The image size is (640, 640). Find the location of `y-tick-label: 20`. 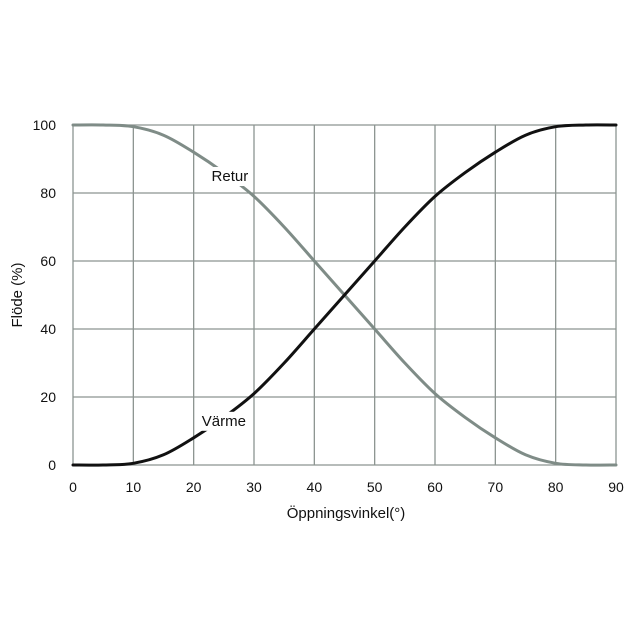

y-tick-label: 20 is located at coordinates (48, 397).